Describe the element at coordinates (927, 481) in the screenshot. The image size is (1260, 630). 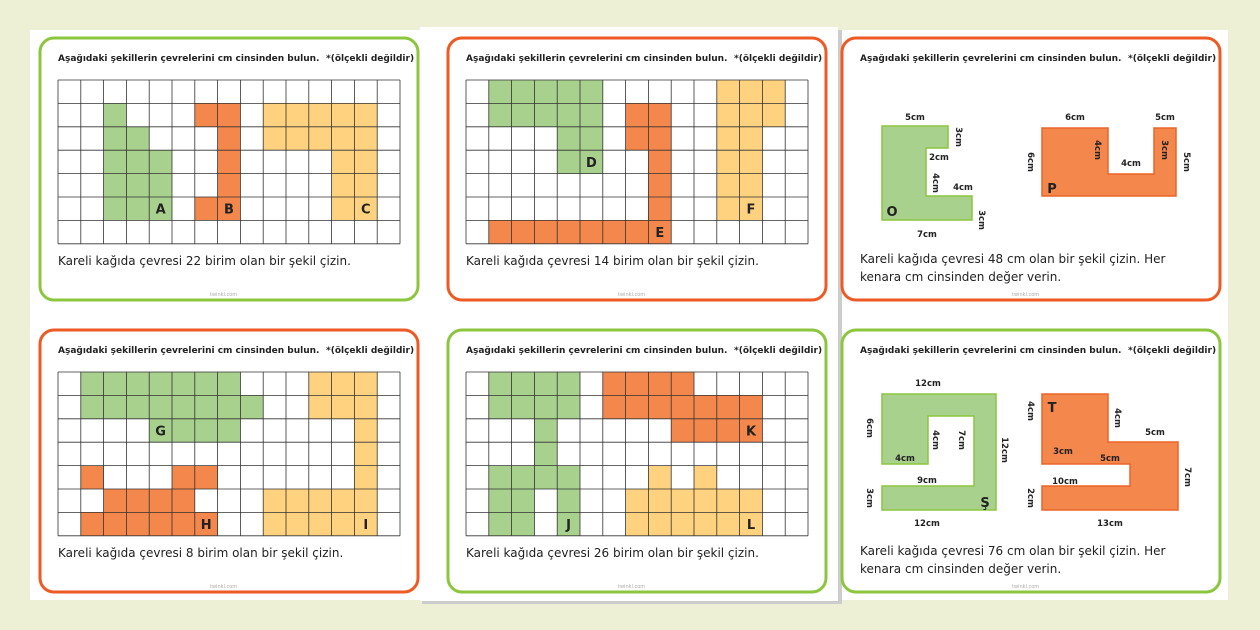
I see `length-label: 9cm` at that location.